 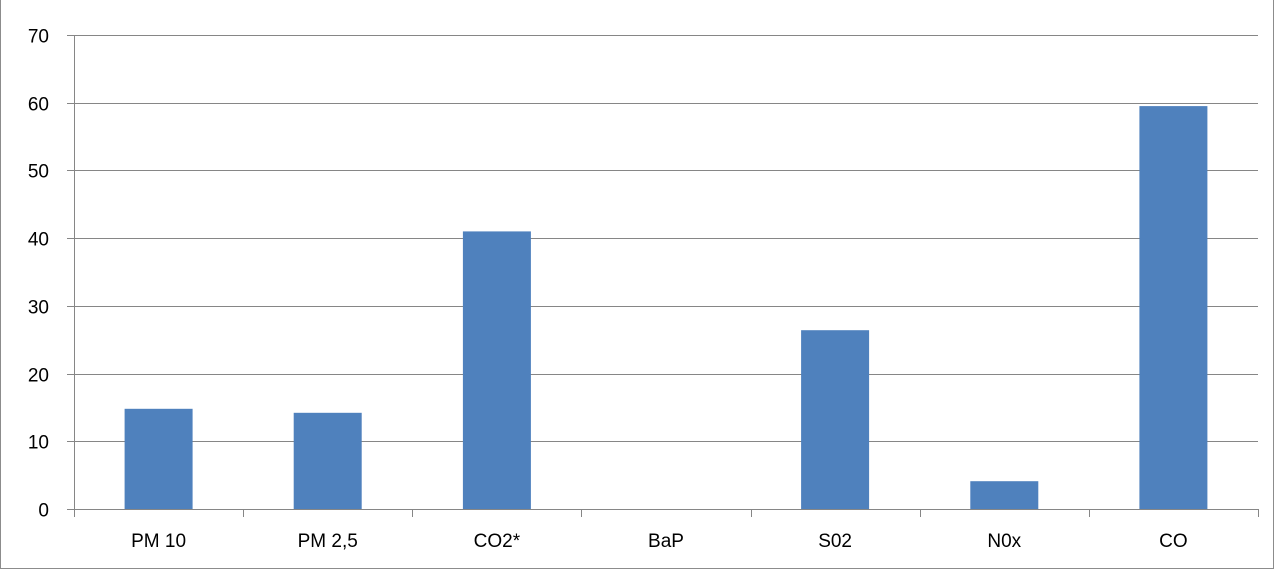 I want to click on bar-co, so click(x=1173, y=307).